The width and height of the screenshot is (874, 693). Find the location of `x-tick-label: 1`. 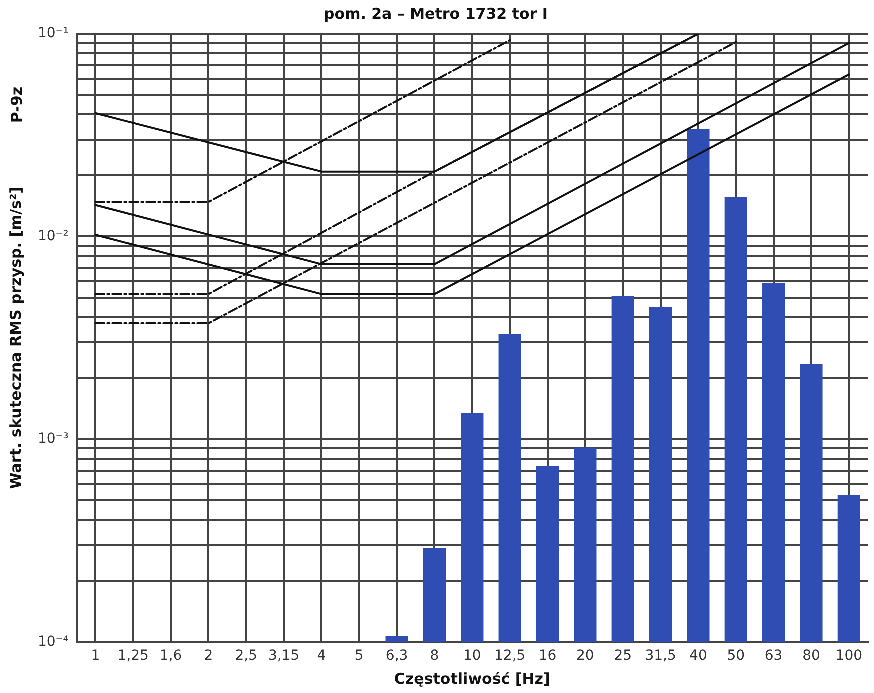

x-tick-label: 1 is located at coordinates (95, 656).